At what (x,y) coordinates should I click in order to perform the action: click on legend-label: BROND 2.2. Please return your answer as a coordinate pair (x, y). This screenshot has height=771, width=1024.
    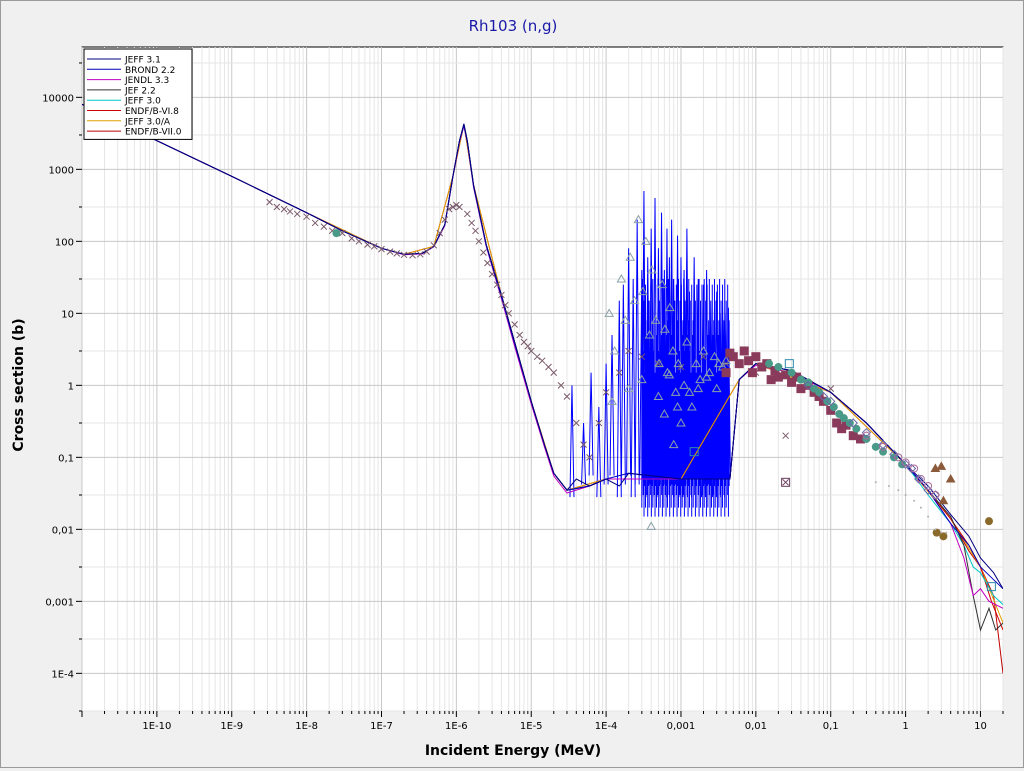
    Looking at the image, I should click on (150, 71).